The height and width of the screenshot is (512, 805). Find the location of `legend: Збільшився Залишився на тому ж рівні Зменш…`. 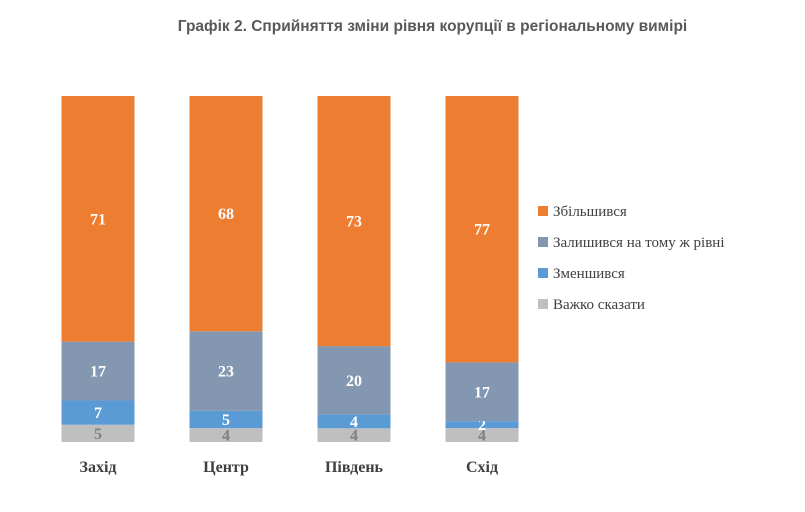

legend: Збільшився Залишився на тому ж рівні Зменш… is located at coordinates (631, 258).